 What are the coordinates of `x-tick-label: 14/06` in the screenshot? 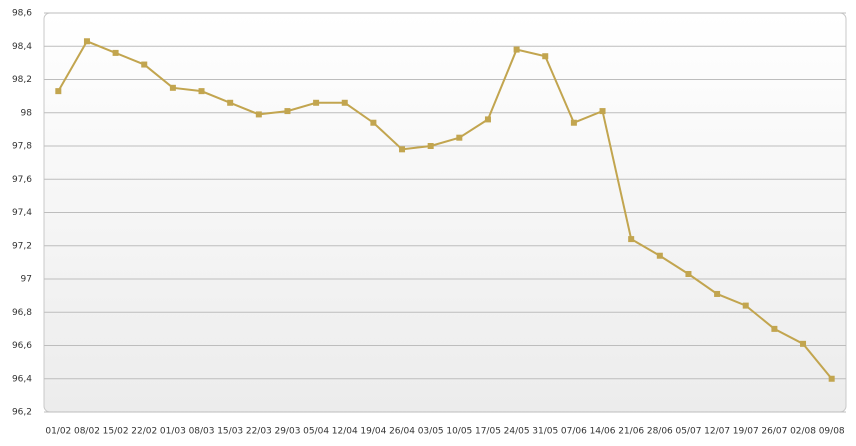 It's located at (603, 432).